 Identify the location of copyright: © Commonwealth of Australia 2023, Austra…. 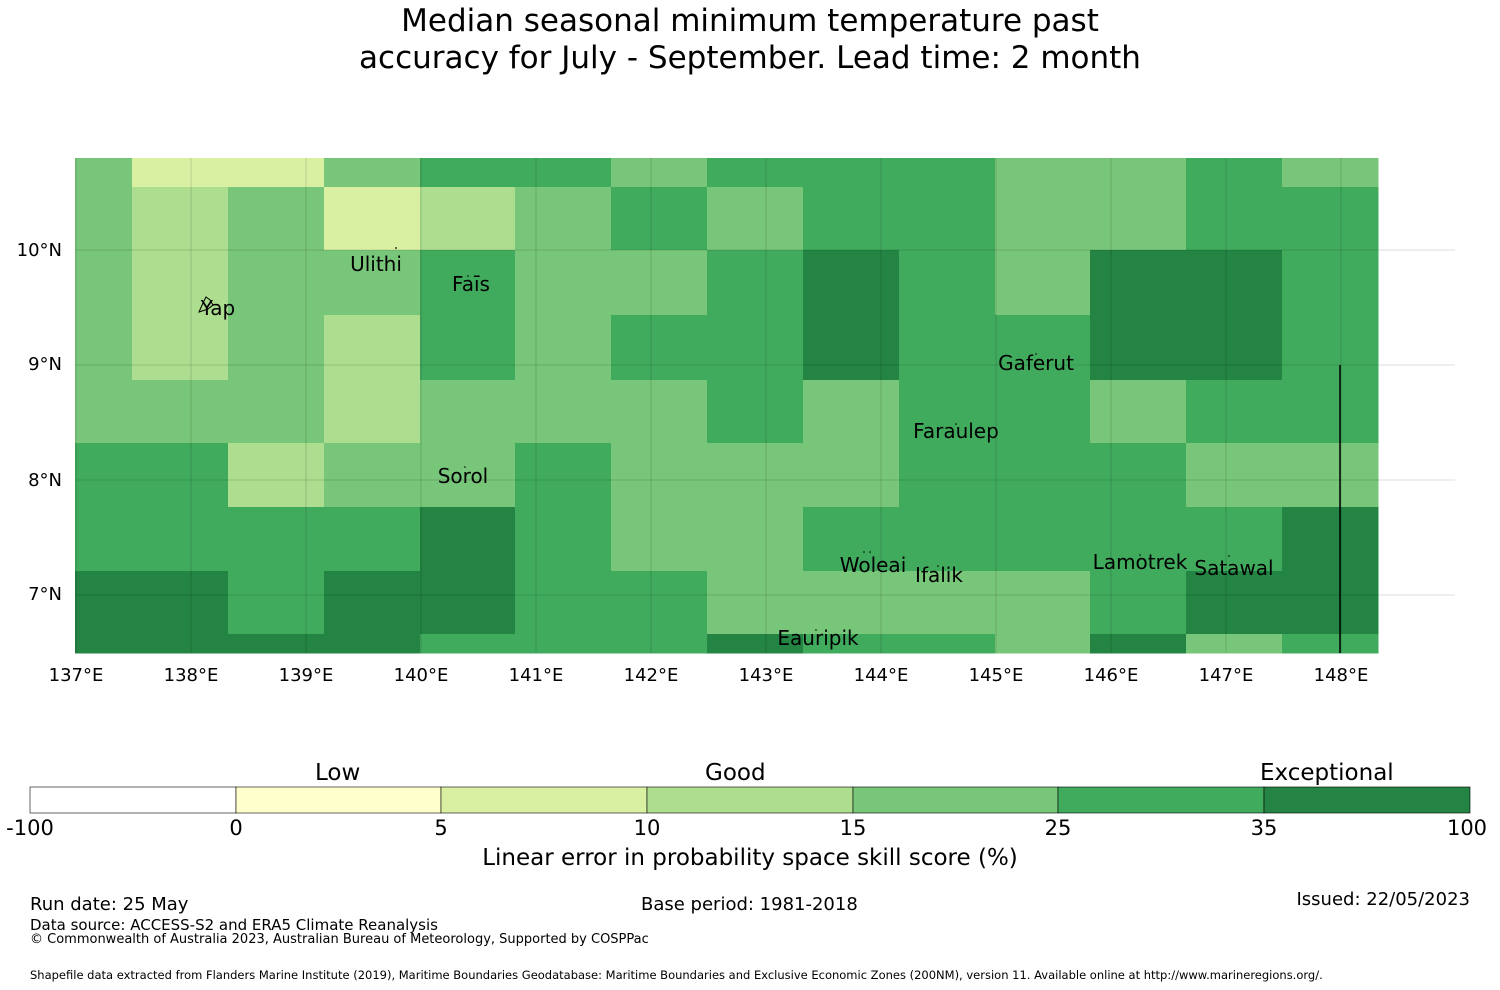
(339, 939).